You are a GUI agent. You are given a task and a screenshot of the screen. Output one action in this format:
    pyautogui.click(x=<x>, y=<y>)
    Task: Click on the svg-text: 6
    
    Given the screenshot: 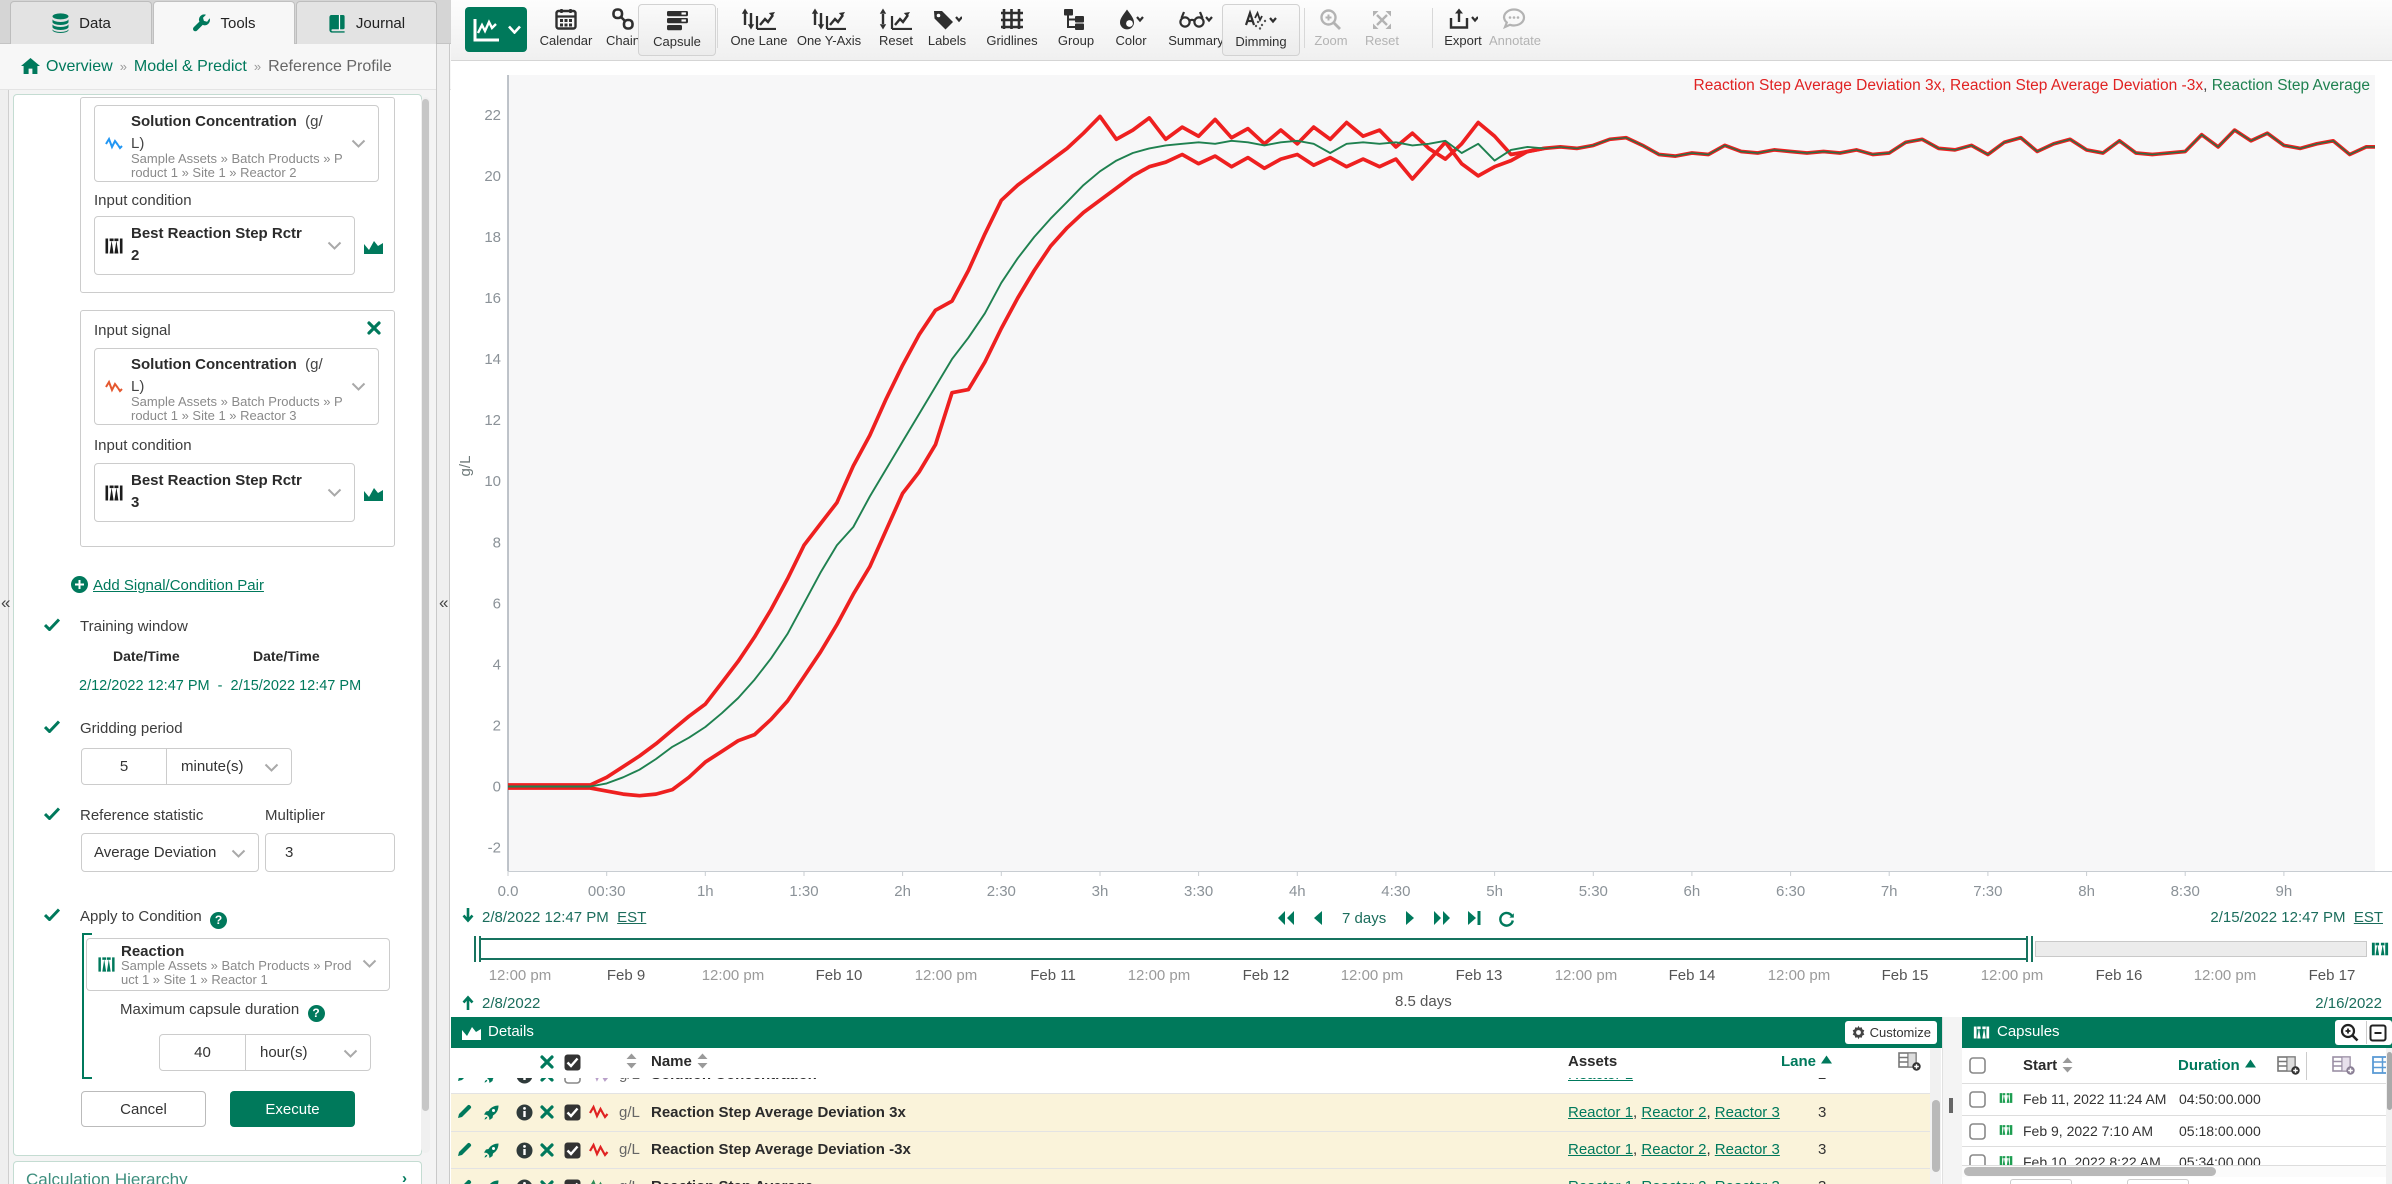 What is the action you would take?
    pyautogui.click(x=497, y=603)
    